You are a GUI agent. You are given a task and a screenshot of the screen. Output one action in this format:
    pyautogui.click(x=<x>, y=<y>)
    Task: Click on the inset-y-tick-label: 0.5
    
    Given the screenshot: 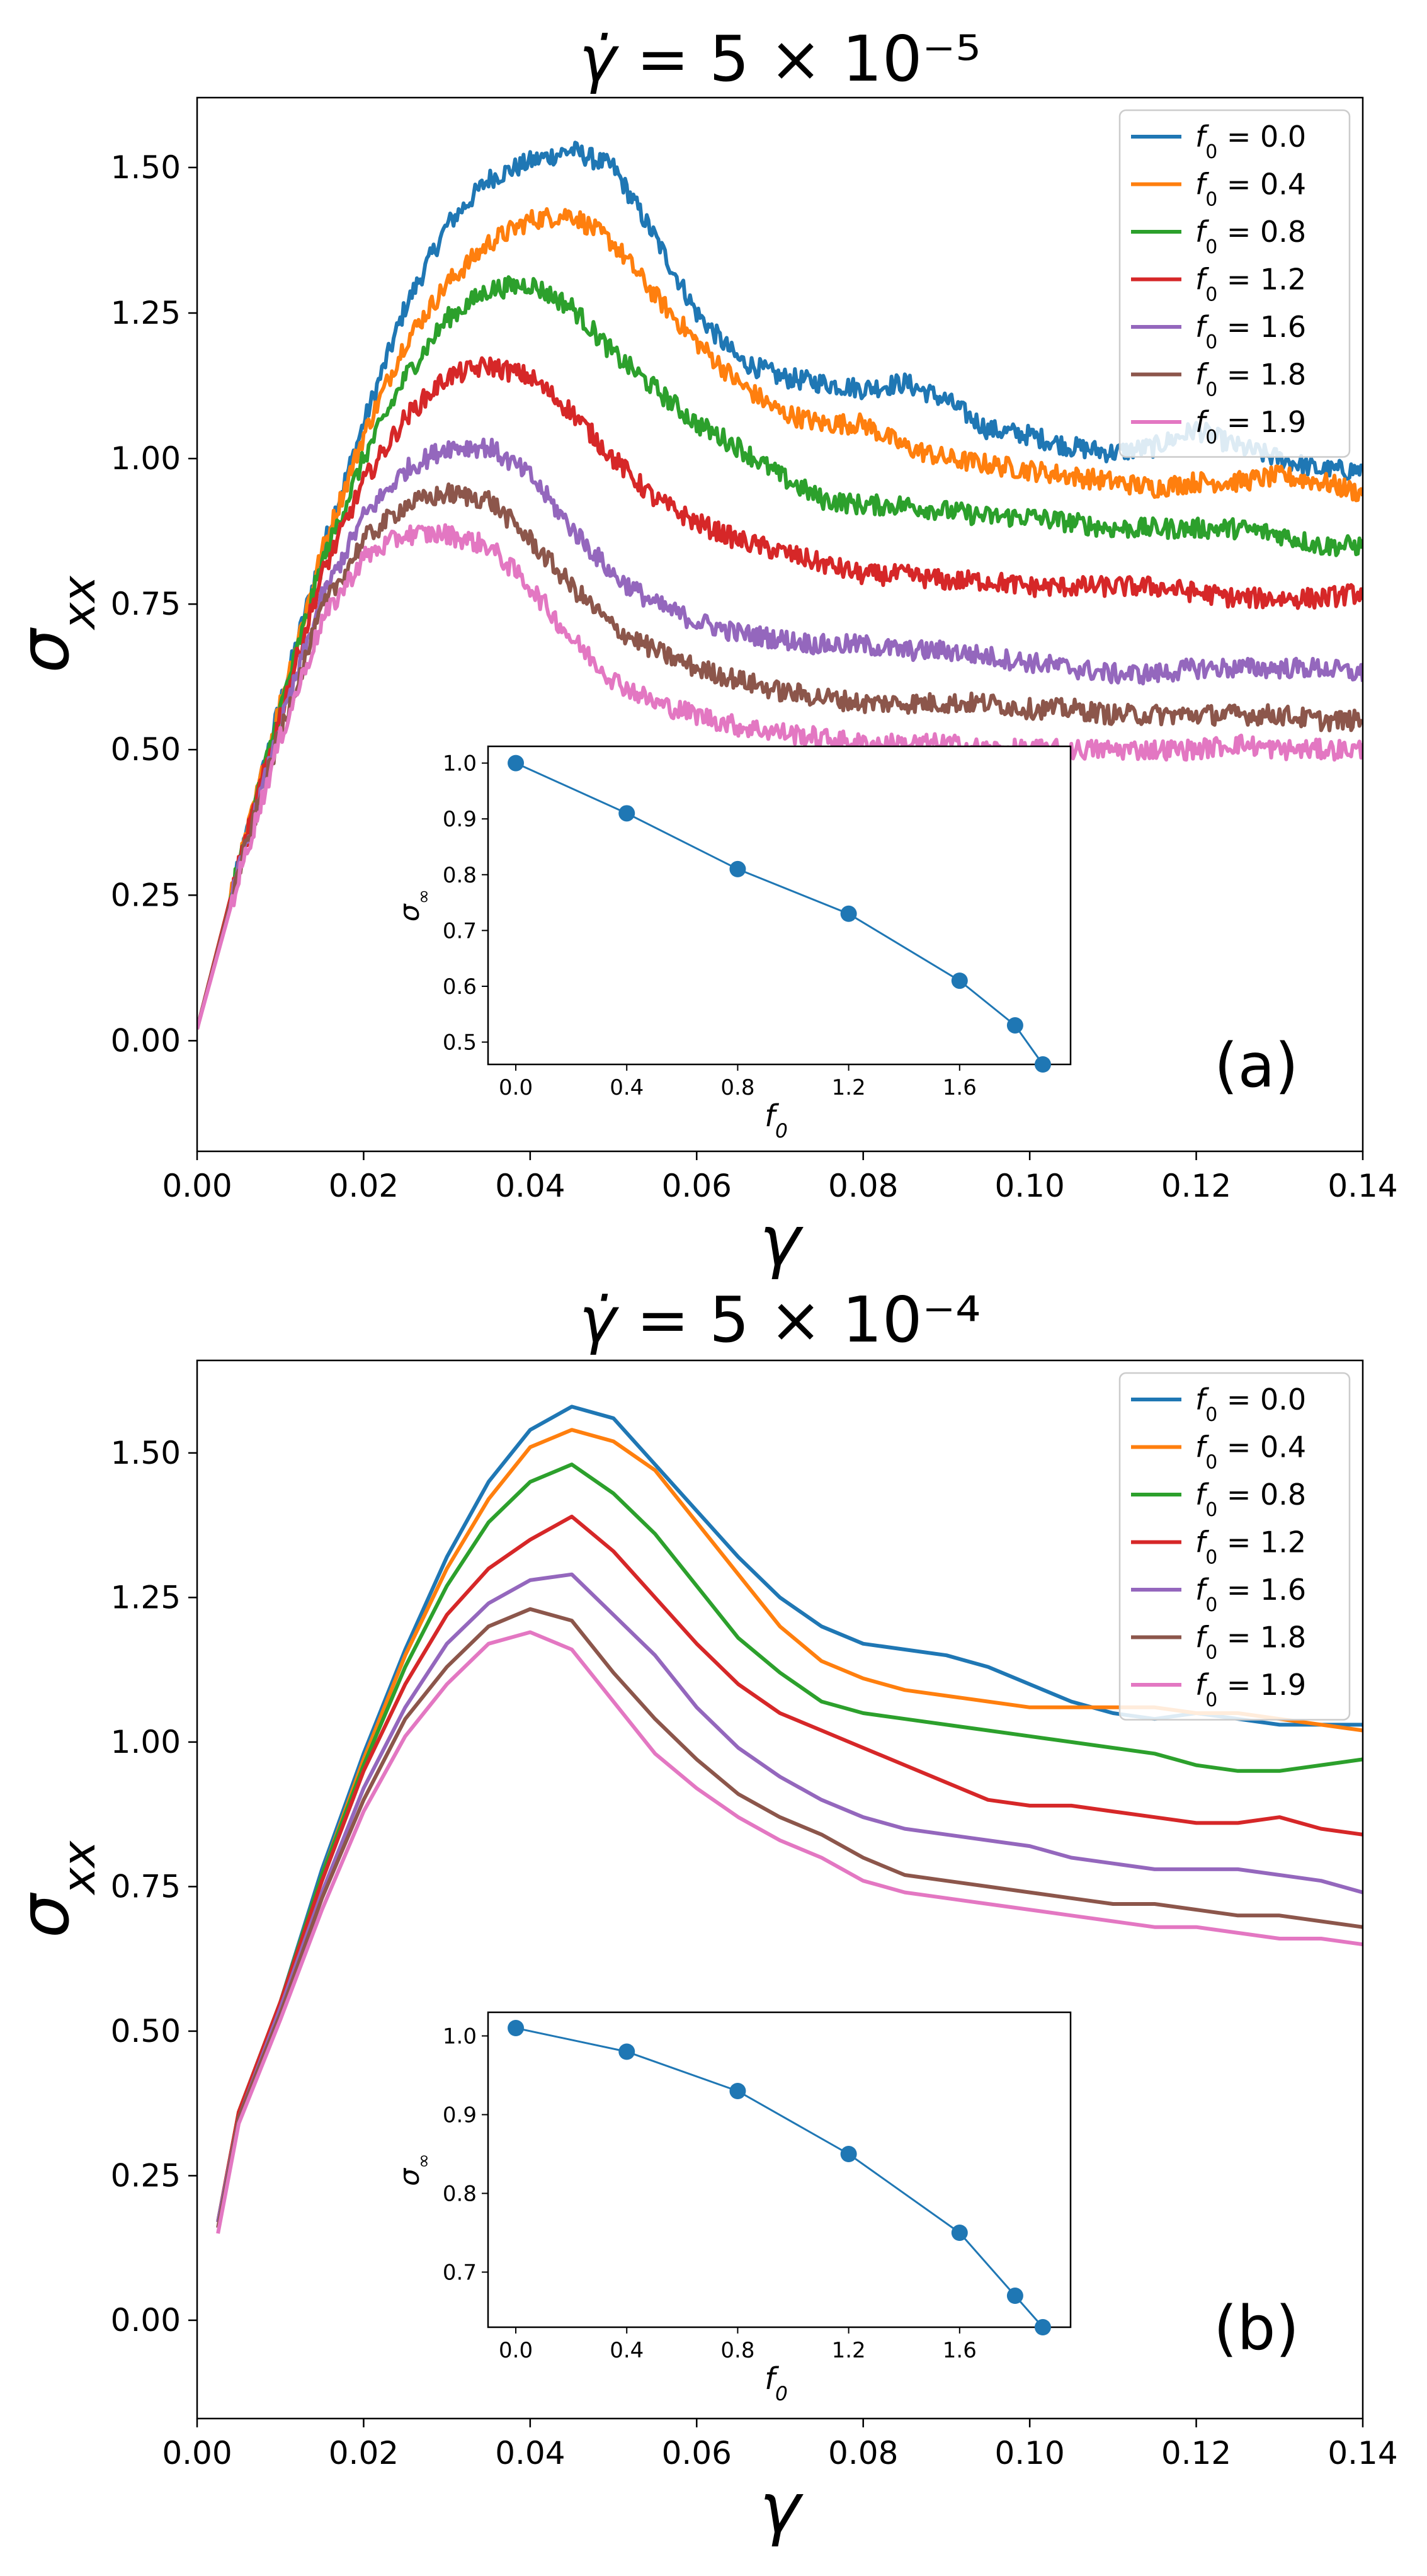 What is the action you would take?
    pyautogui.click(x=460, y=1043)
    